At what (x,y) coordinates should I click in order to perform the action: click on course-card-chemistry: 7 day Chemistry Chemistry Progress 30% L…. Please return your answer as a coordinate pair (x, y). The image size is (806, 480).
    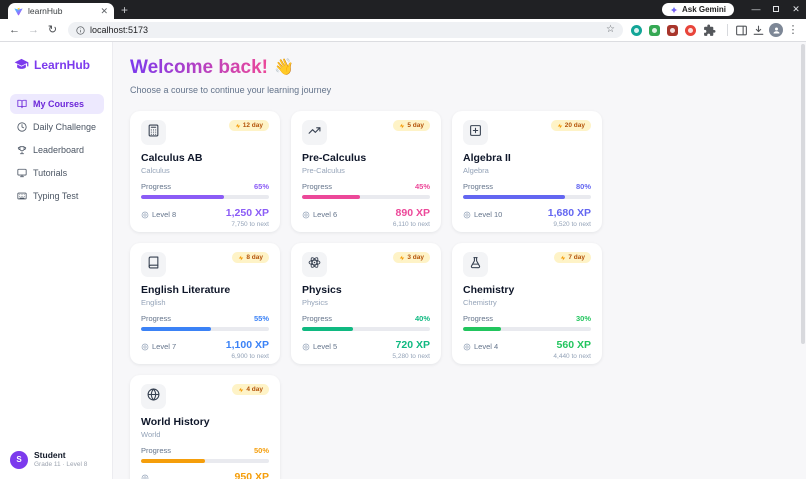
    Looking at the image, I should click on (527, 303).